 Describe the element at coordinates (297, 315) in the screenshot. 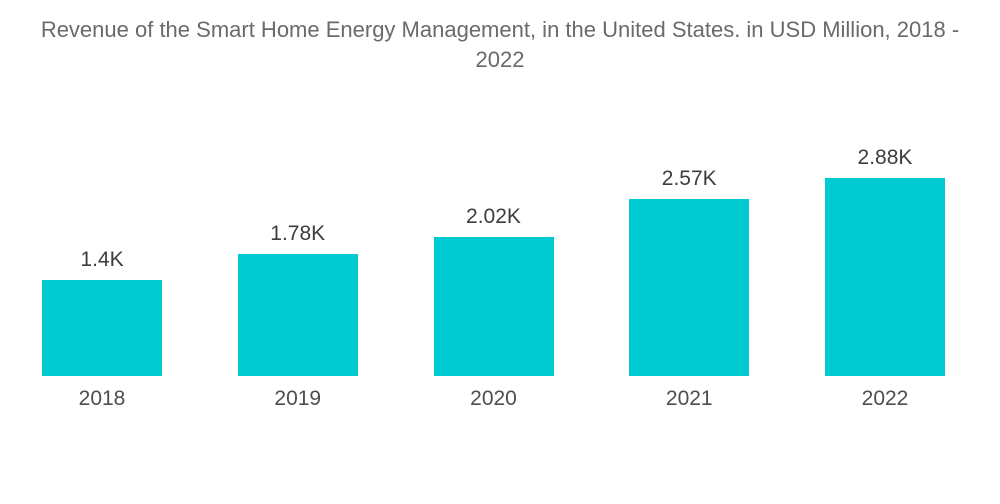

I see `bar-2019` at that location.